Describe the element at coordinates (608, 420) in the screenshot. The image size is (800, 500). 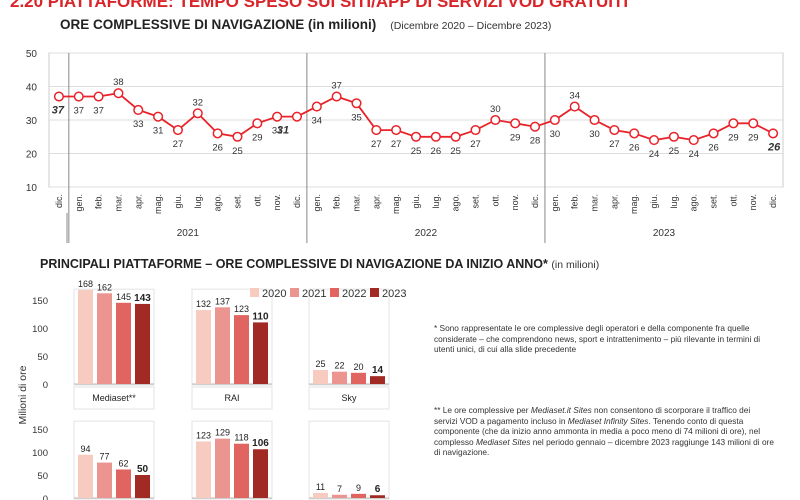
I see `note-2-em2: Mediaset Infinity Sites` at that location.